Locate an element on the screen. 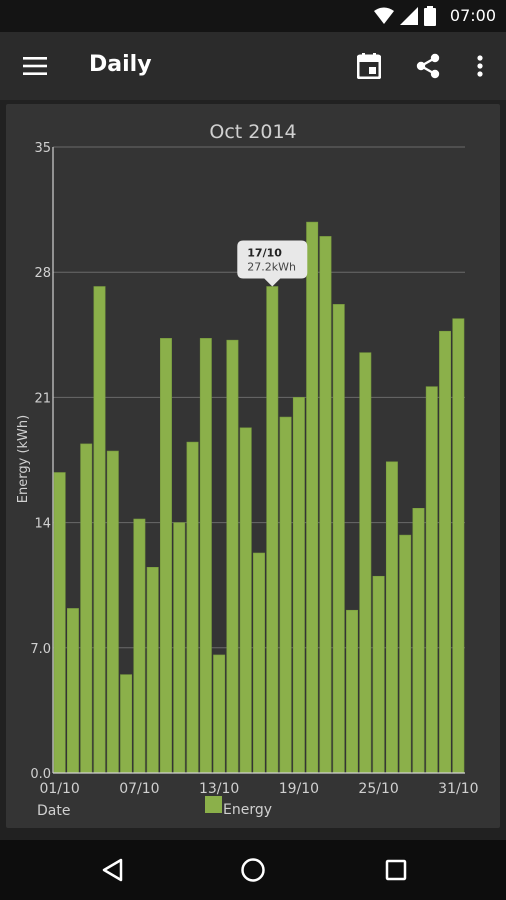 The height and width of the screenshot is (900, 506). more-options-button is located at coordinates (480, 66).